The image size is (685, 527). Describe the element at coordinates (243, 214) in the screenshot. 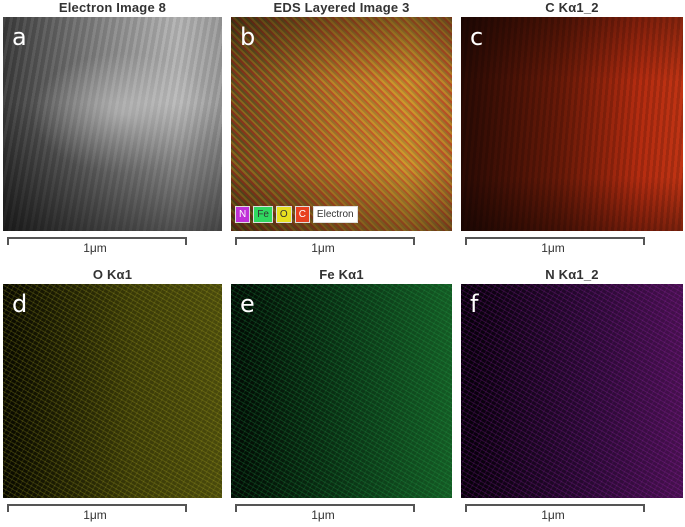

I see `legend-n: N` at that location.